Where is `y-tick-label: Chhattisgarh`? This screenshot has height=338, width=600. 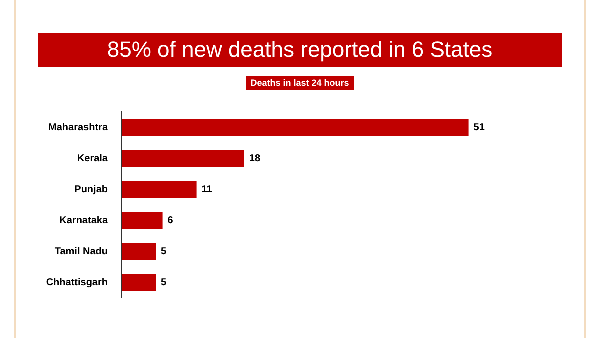
y-tick-label: Chhattisgarh is located at coordinates (77, 282).